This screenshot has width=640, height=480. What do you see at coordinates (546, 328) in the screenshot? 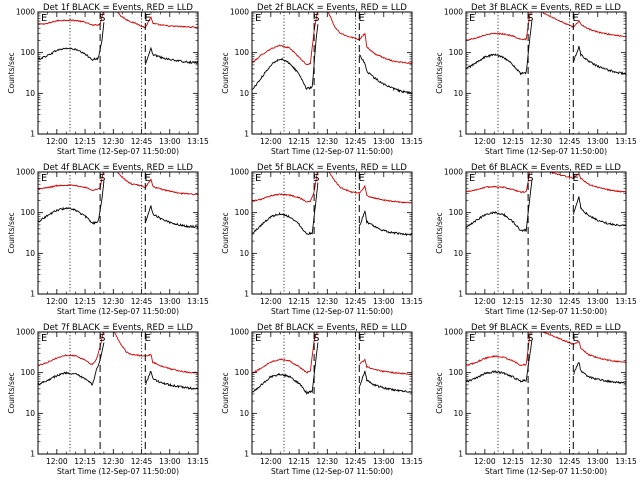
I see `chart-title: Det 9f BLACK = Events, RED = LLD` at bounding box center [546, 328].